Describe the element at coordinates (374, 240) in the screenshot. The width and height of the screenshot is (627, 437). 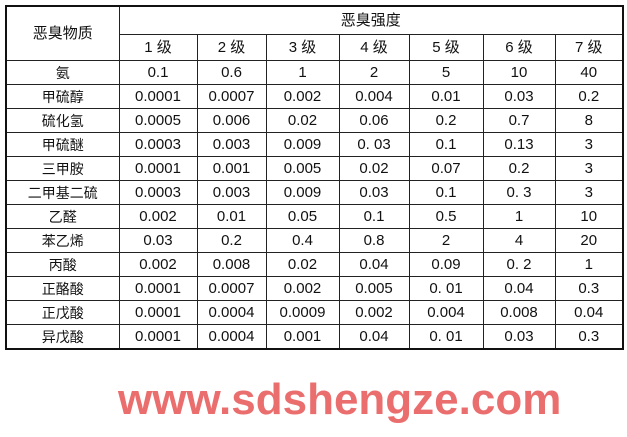
I see `threshold-value: 0.8` at that location.